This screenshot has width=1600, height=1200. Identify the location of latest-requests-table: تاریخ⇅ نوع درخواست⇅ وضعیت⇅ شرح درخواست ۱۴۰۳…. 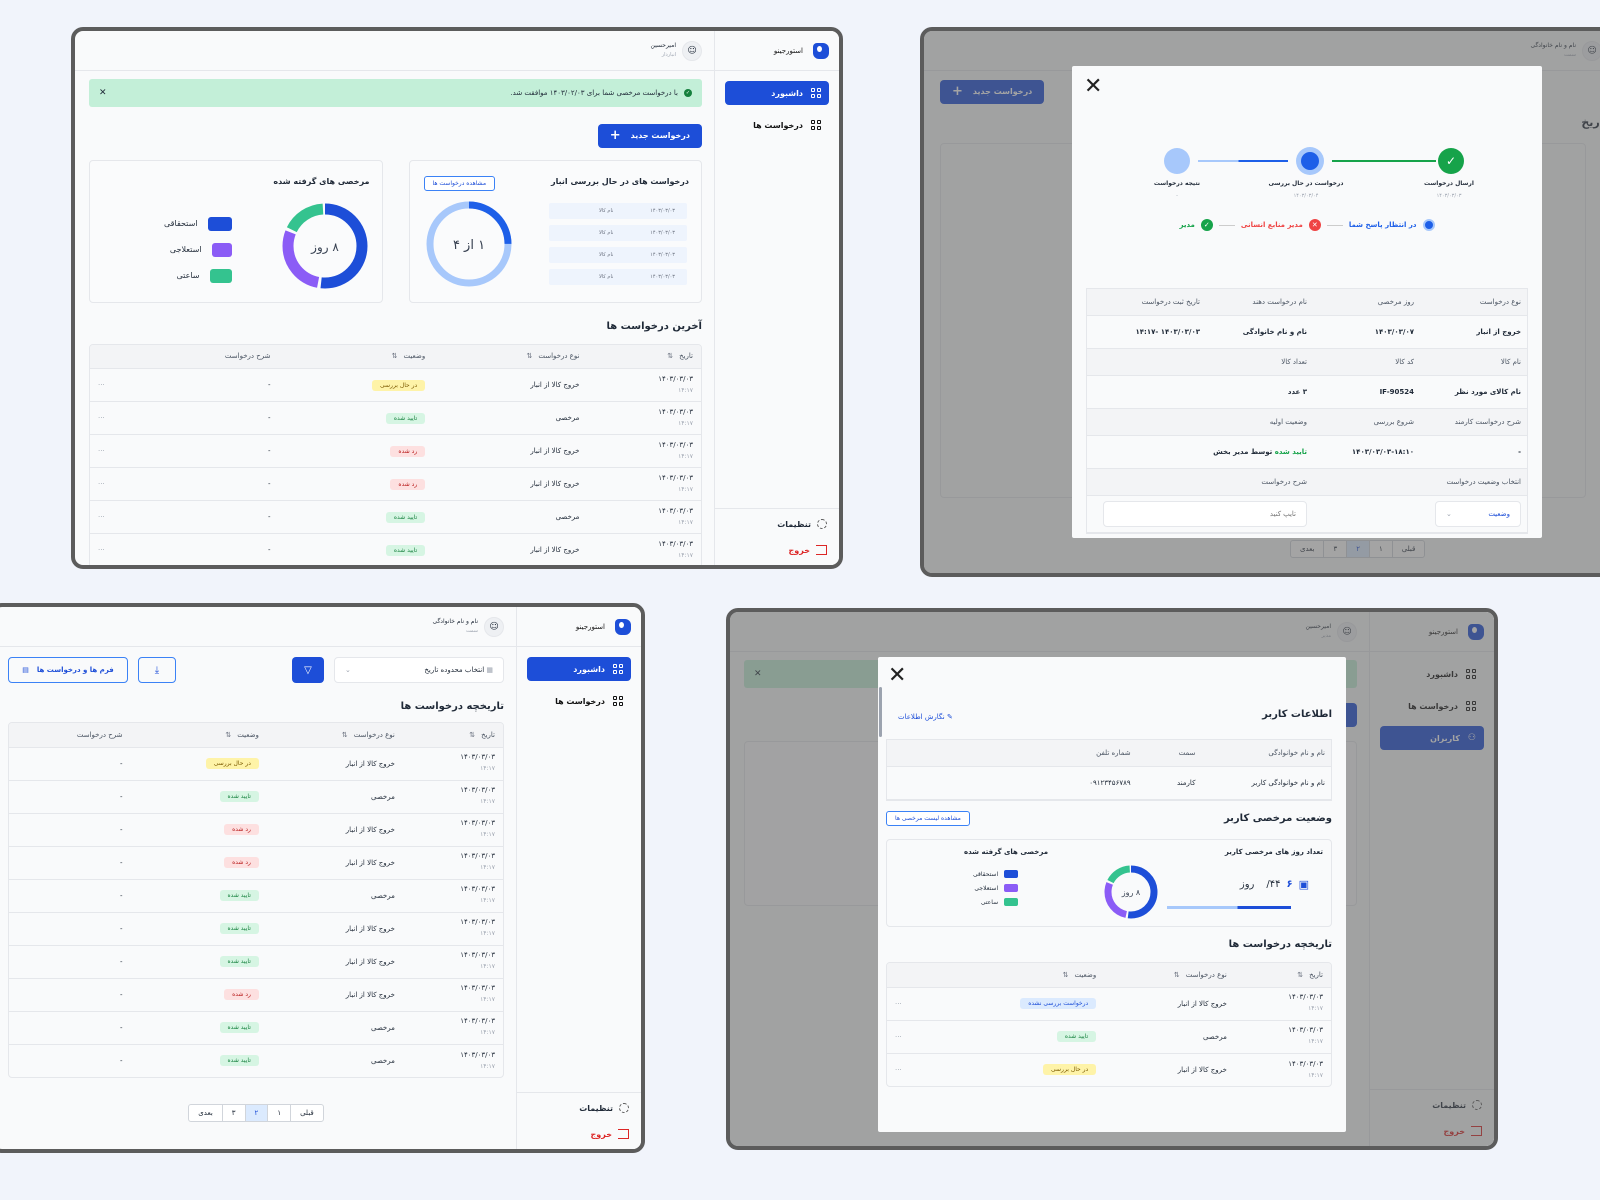
(395, 454).